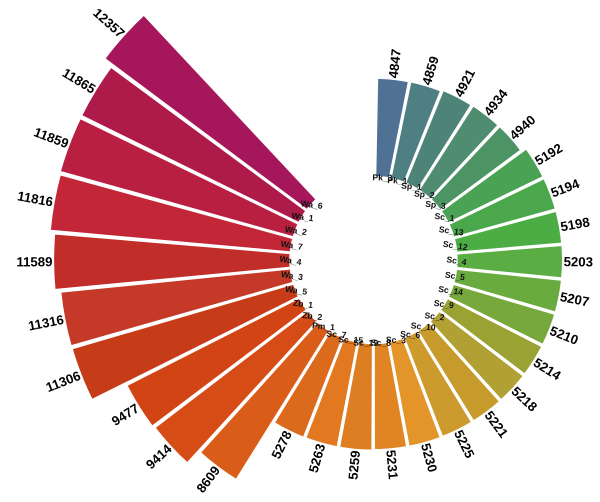 The image size is (600, 502). Describe the element at coordinates (292, 245) in the screenshot. I see `svg-text: Wa_7` at that location.